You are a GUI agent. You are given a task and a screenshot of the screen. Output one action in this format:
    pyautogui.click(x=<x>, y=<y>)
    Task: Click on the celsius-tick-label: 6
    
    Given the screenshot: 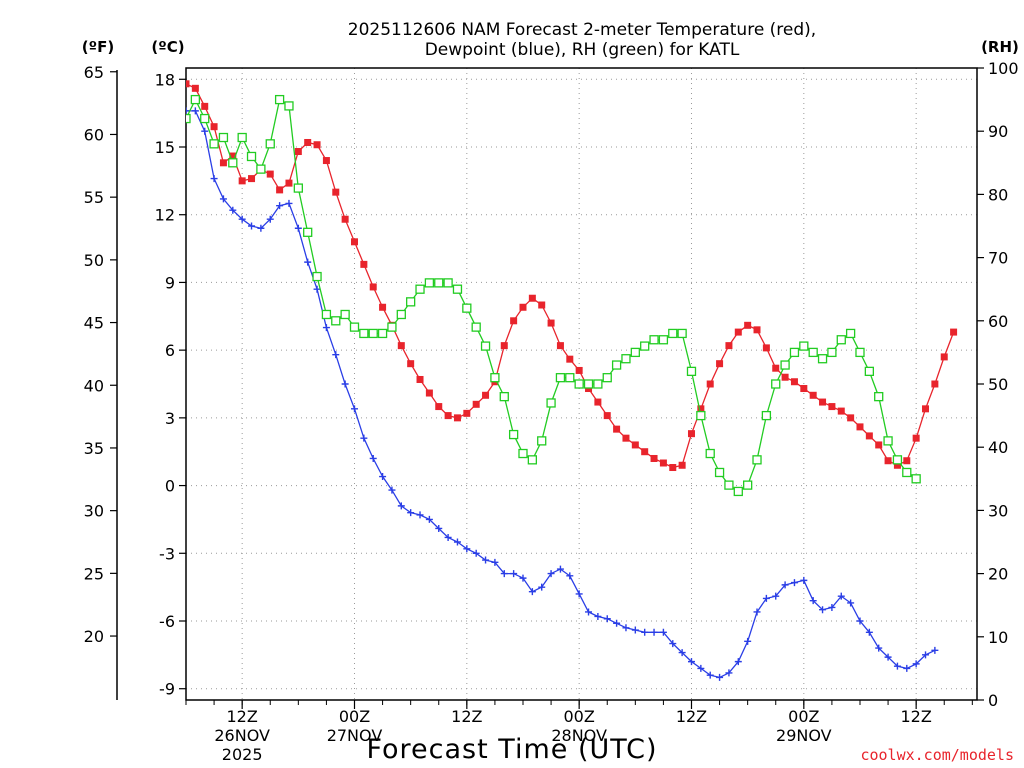 What is the action you would take?
    pyautogui.click(x=170, y=350)
    